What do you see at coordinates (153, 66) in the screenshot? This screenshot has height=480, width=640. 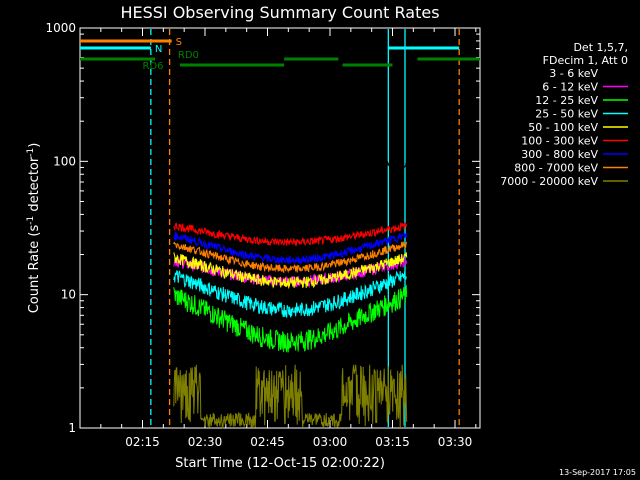 I see `flag-label-rd6: RD6` at bounding box center [153, 66].